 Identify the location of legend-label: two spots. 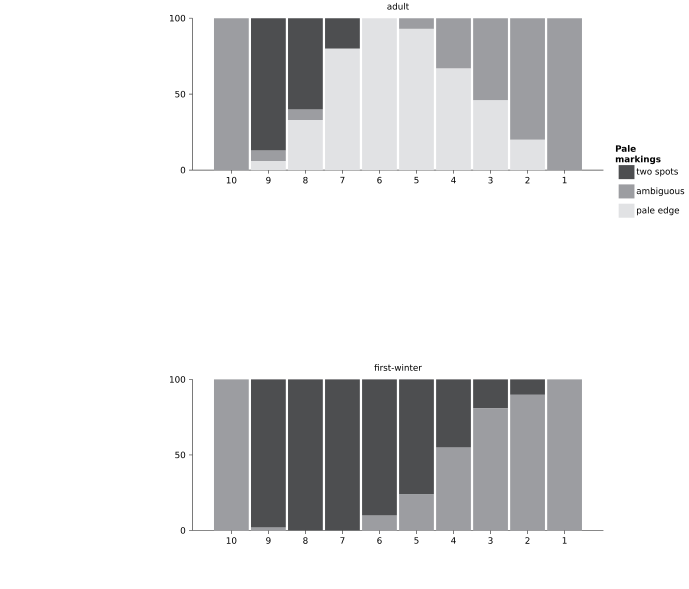
(657, 172).